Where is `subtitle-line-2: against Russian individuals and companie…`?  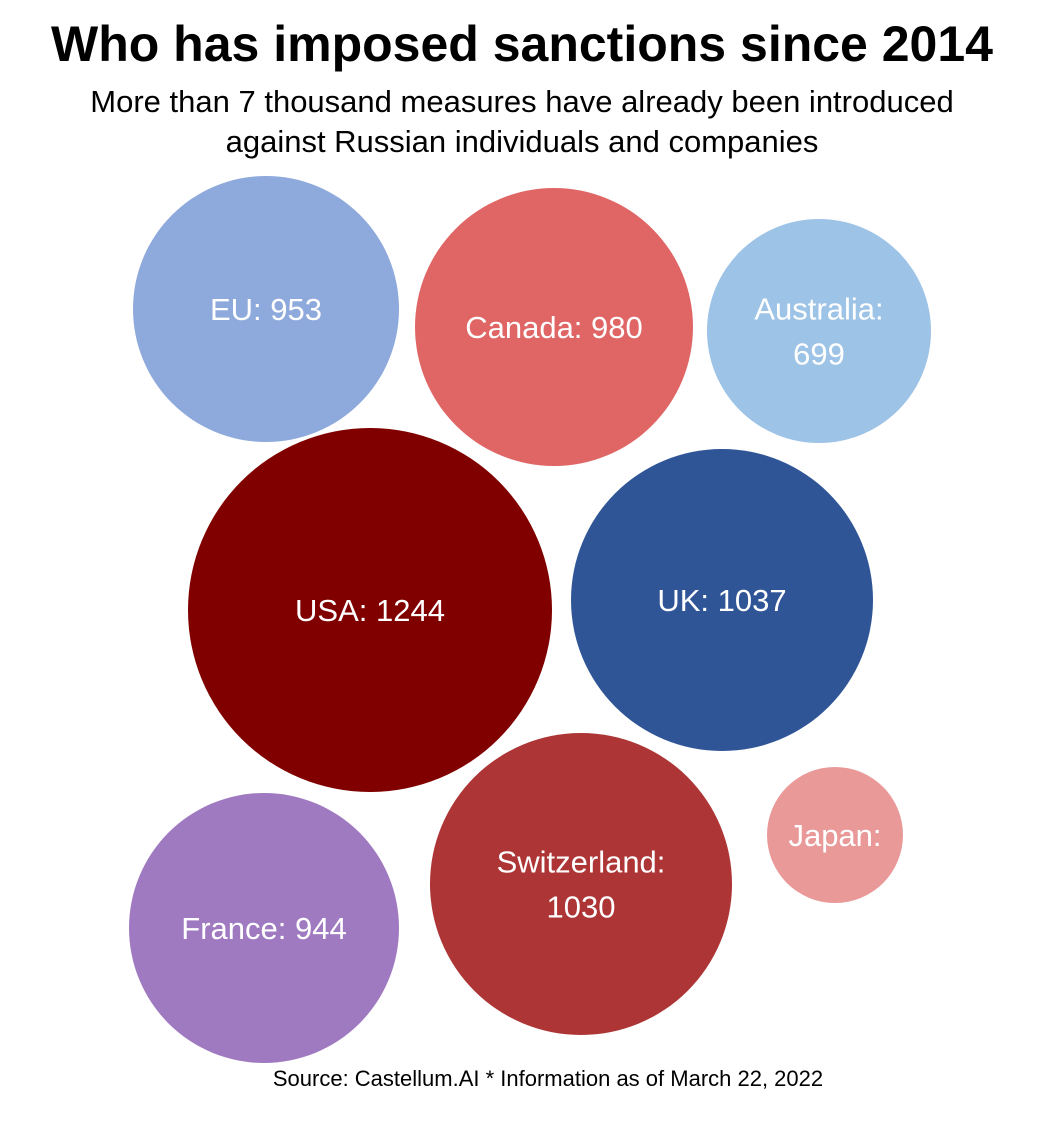
subtitle-line-2: against Russian individuals and companie… is located at coordinates (522, 141).